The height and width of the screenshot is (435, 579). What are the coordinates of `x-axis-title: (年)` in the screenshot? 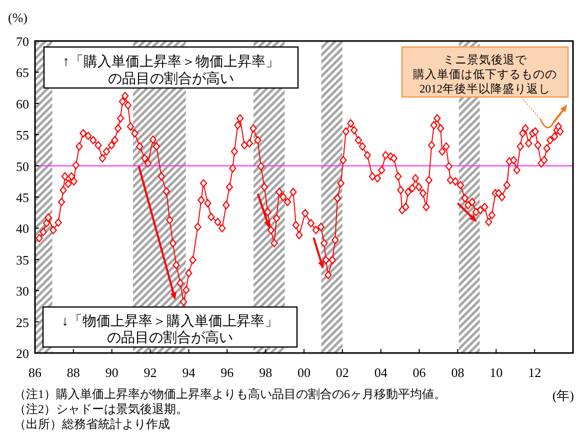 It's located at (563, 395).